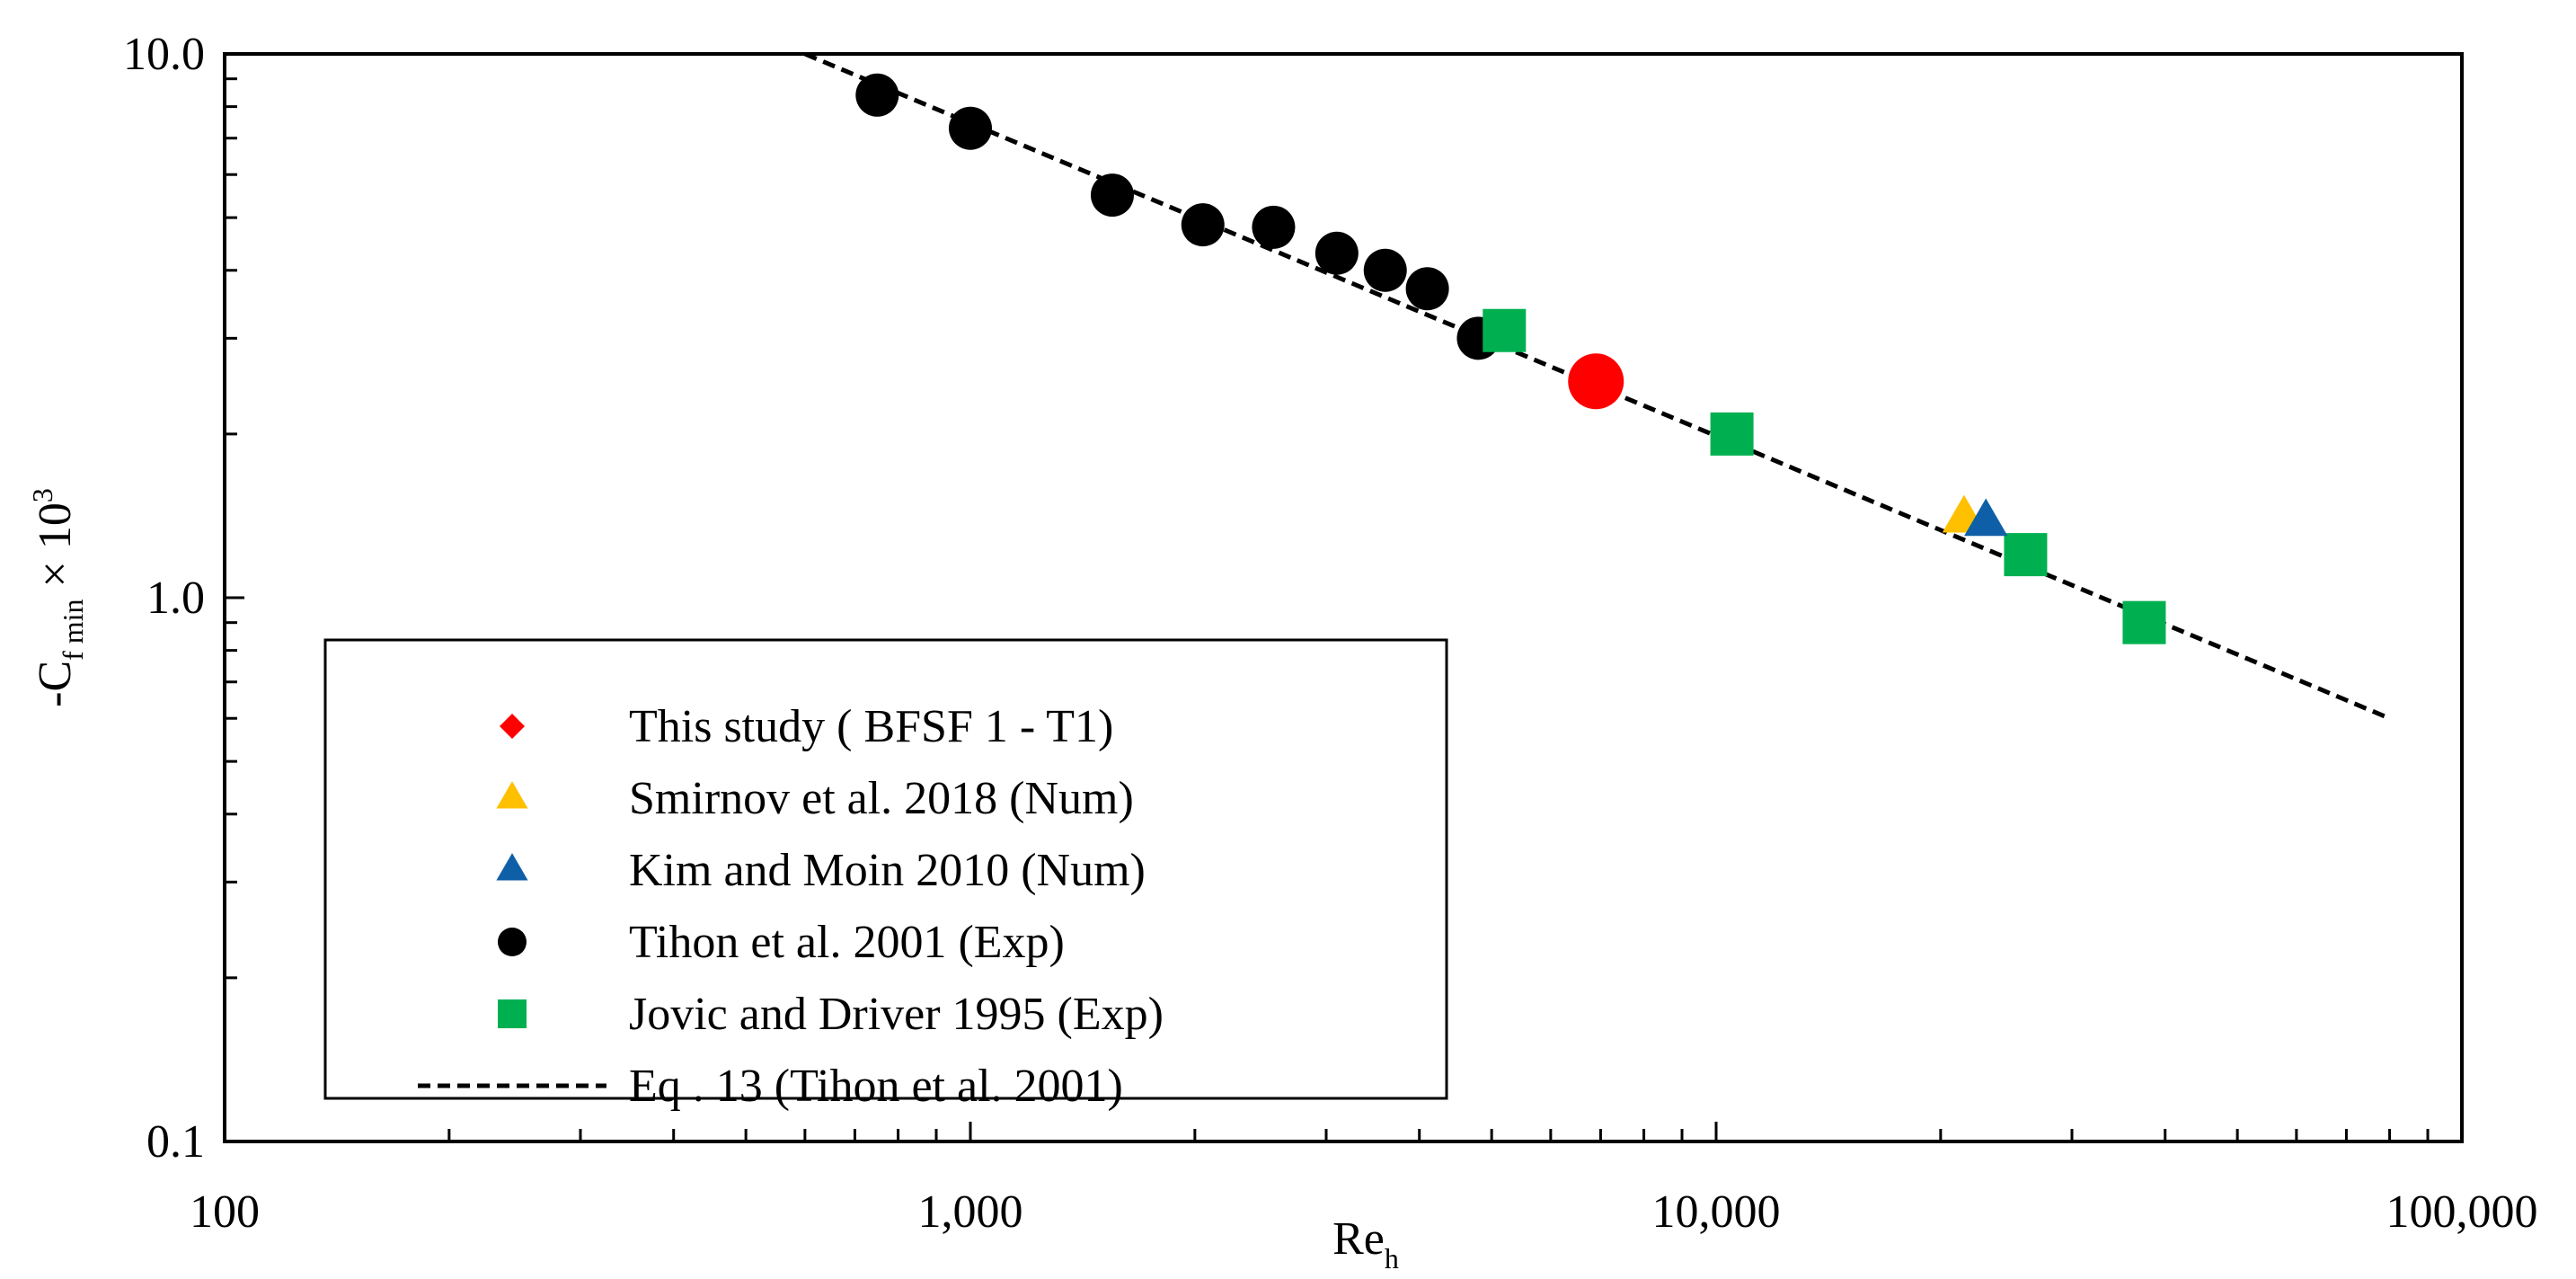 The image size is (2576, 1279). What do you see at coordinates (164, 54) in the screenshot?
I see `y-tick-label: 10.0` at bounding box center [164, 54].